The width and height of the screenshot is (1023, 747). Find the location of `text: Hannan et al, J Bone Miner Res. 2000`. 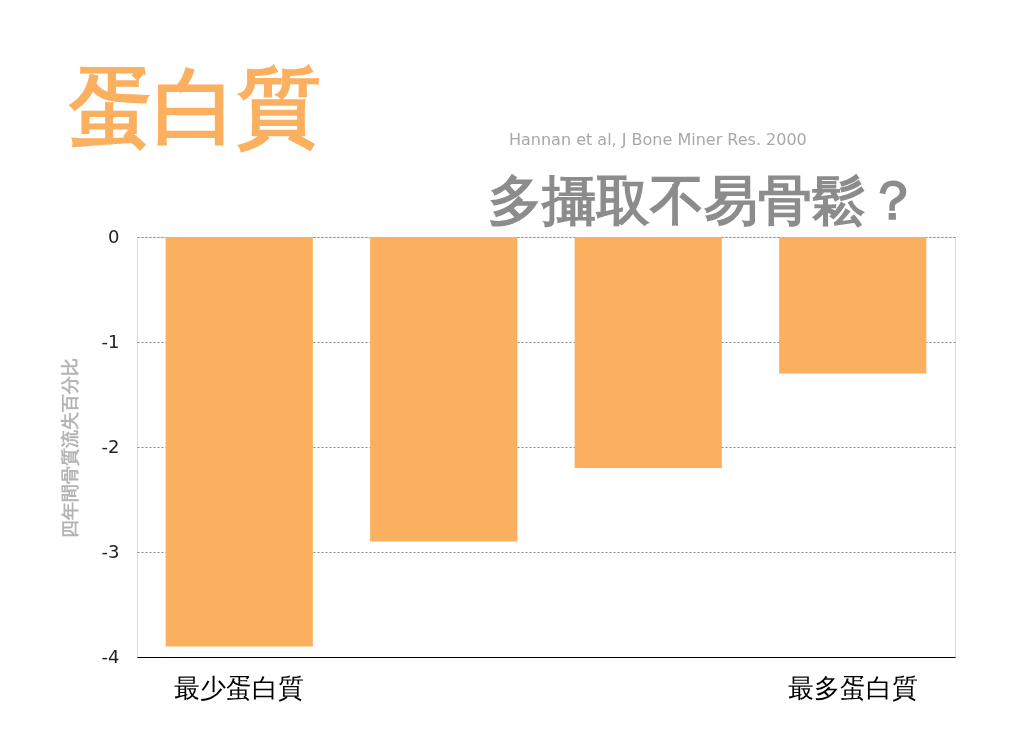

text: Hannan et al, J Bone Miner Res. 2000 is located at coordinates (658, 139).